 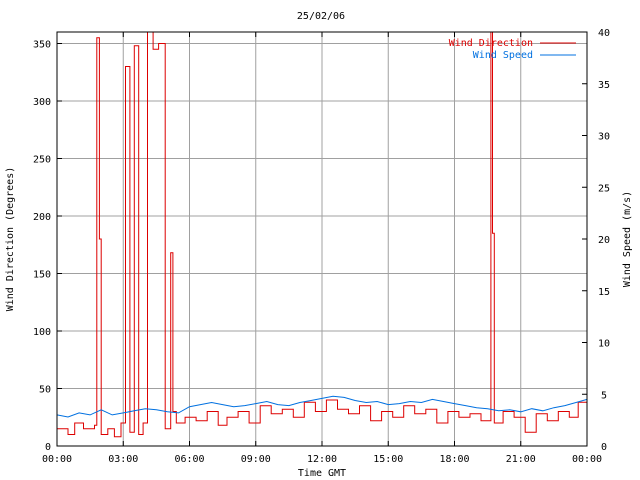 I want to click on x-tick-label: 18:00, so click(x=454, y=459).